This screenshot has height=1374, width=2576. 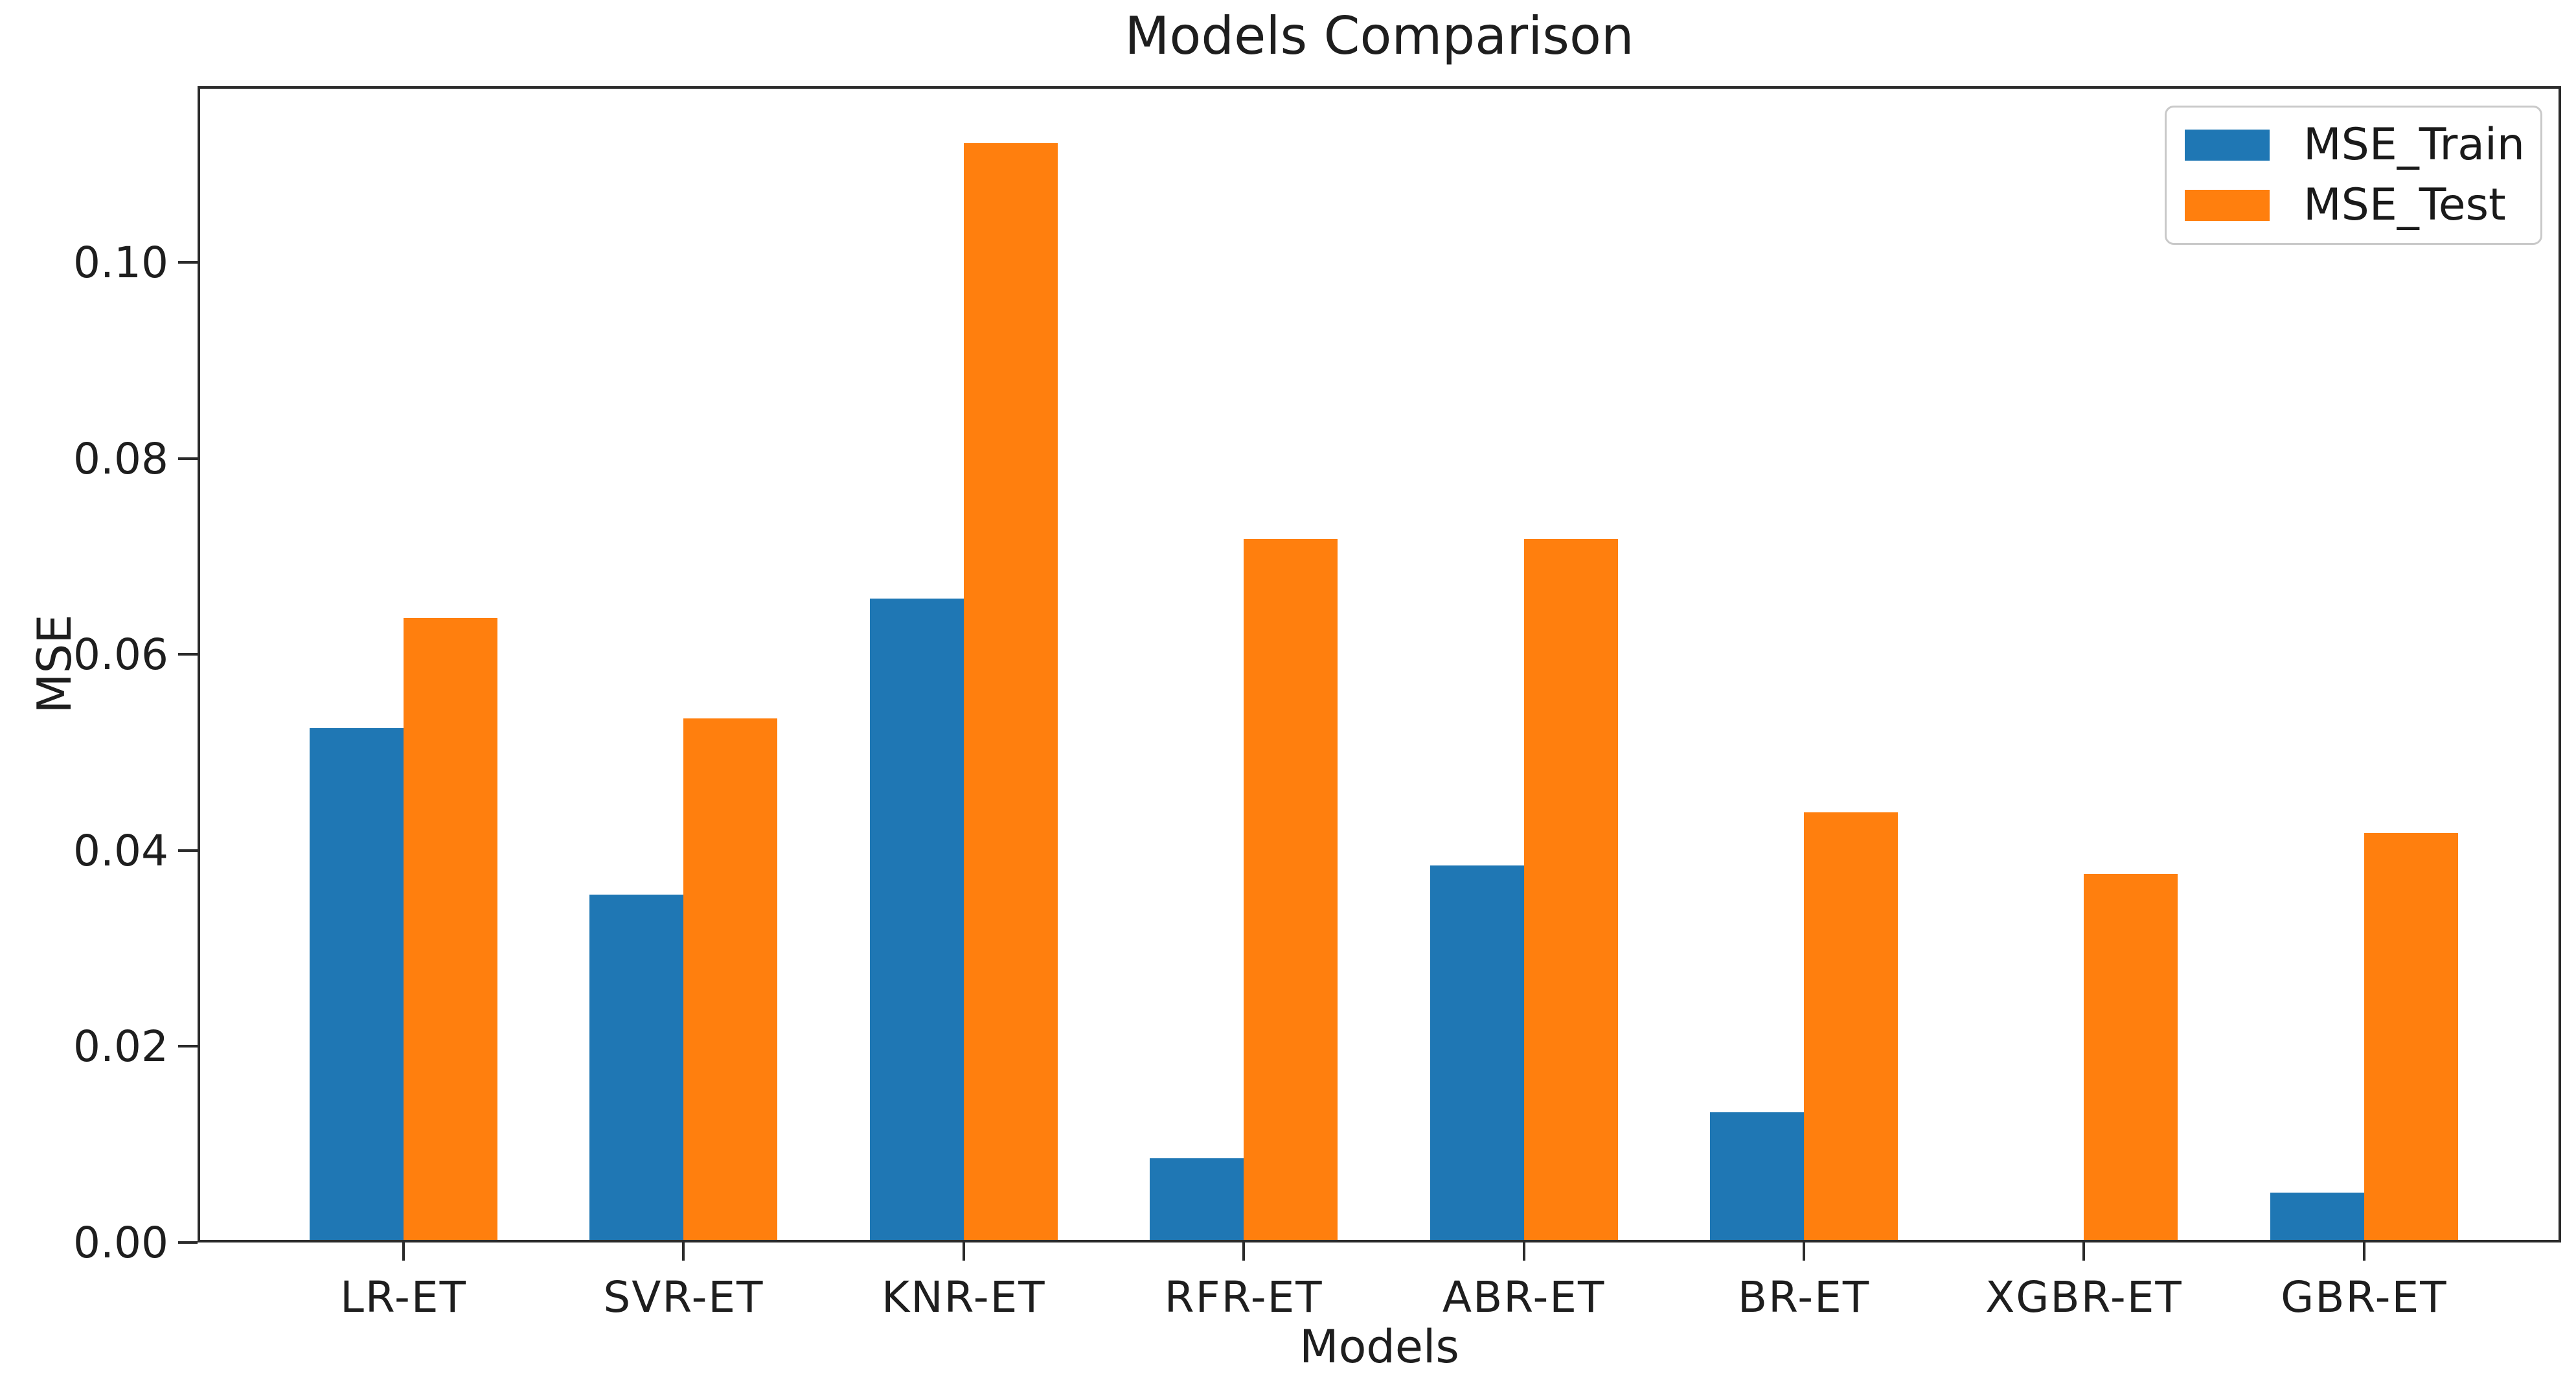 I want to click on bar-mse_train-br-et, so click(x=1757, y=1177).